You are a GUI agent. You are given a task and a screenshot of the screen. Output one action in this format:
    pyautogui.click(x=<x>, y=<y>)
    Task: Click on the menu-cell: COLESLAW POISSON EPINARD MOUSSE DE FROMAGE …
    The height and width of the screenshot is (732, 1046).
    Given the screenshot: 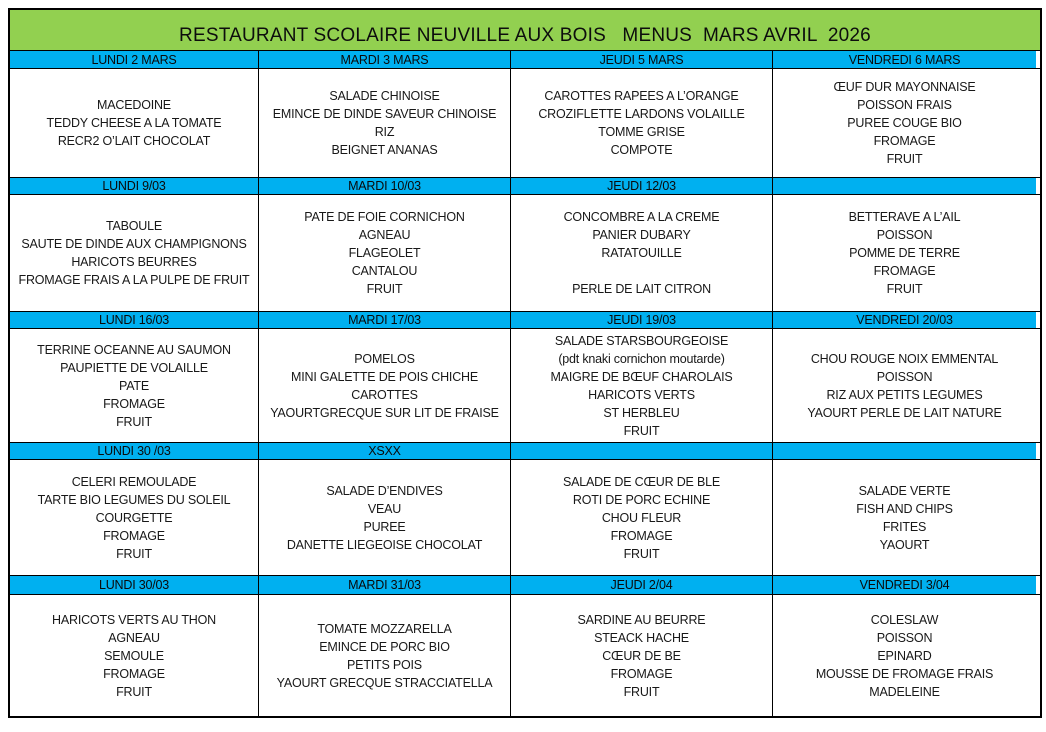 What is the action you would take?
    pyautogui.click(x=904, y=655)
    